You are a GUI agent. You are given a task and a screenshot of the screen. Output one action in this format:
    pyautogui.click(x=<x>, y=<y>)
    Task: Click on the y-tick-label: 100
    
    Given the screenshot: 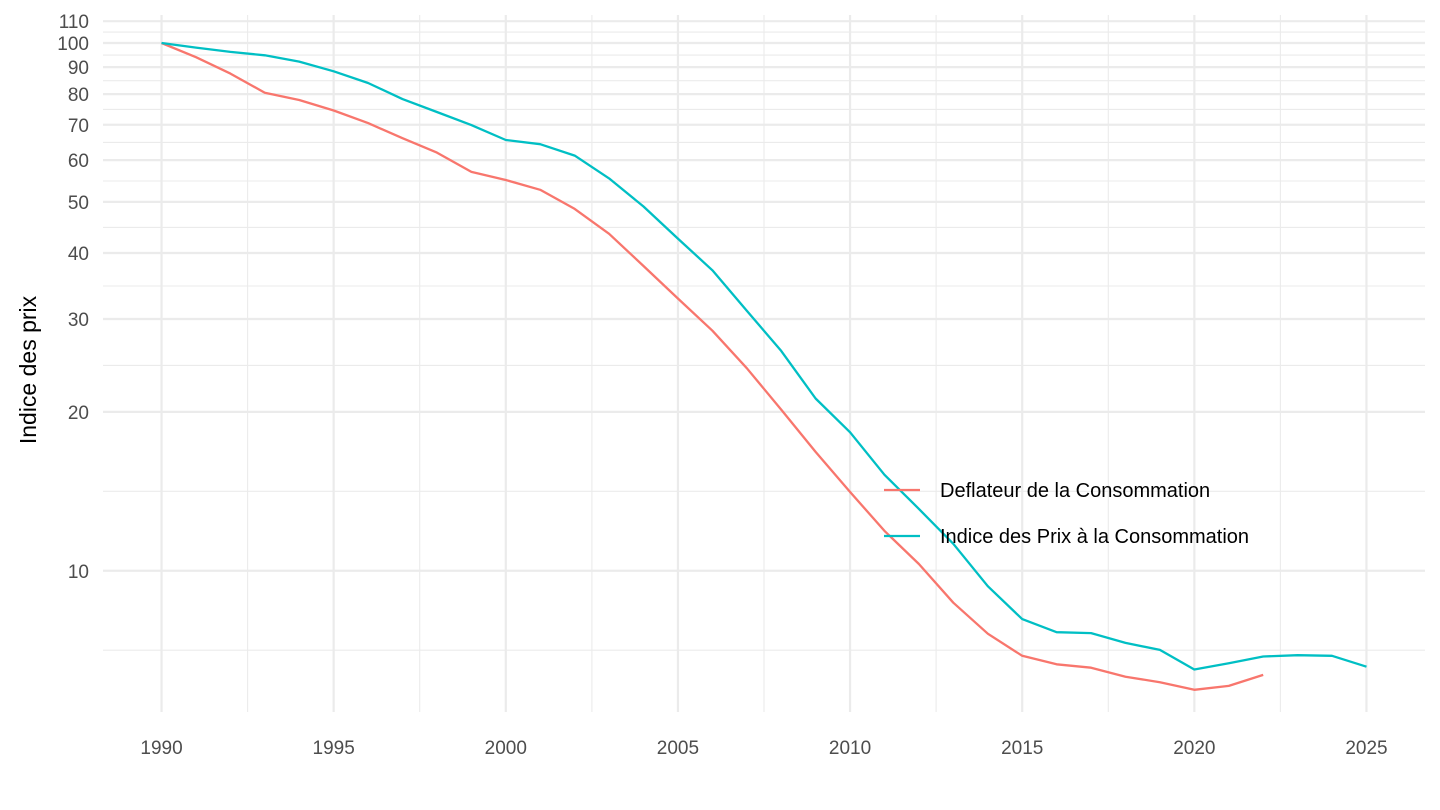 What is the action you would take?
    pyautogui.click(x=73, y=44)
    